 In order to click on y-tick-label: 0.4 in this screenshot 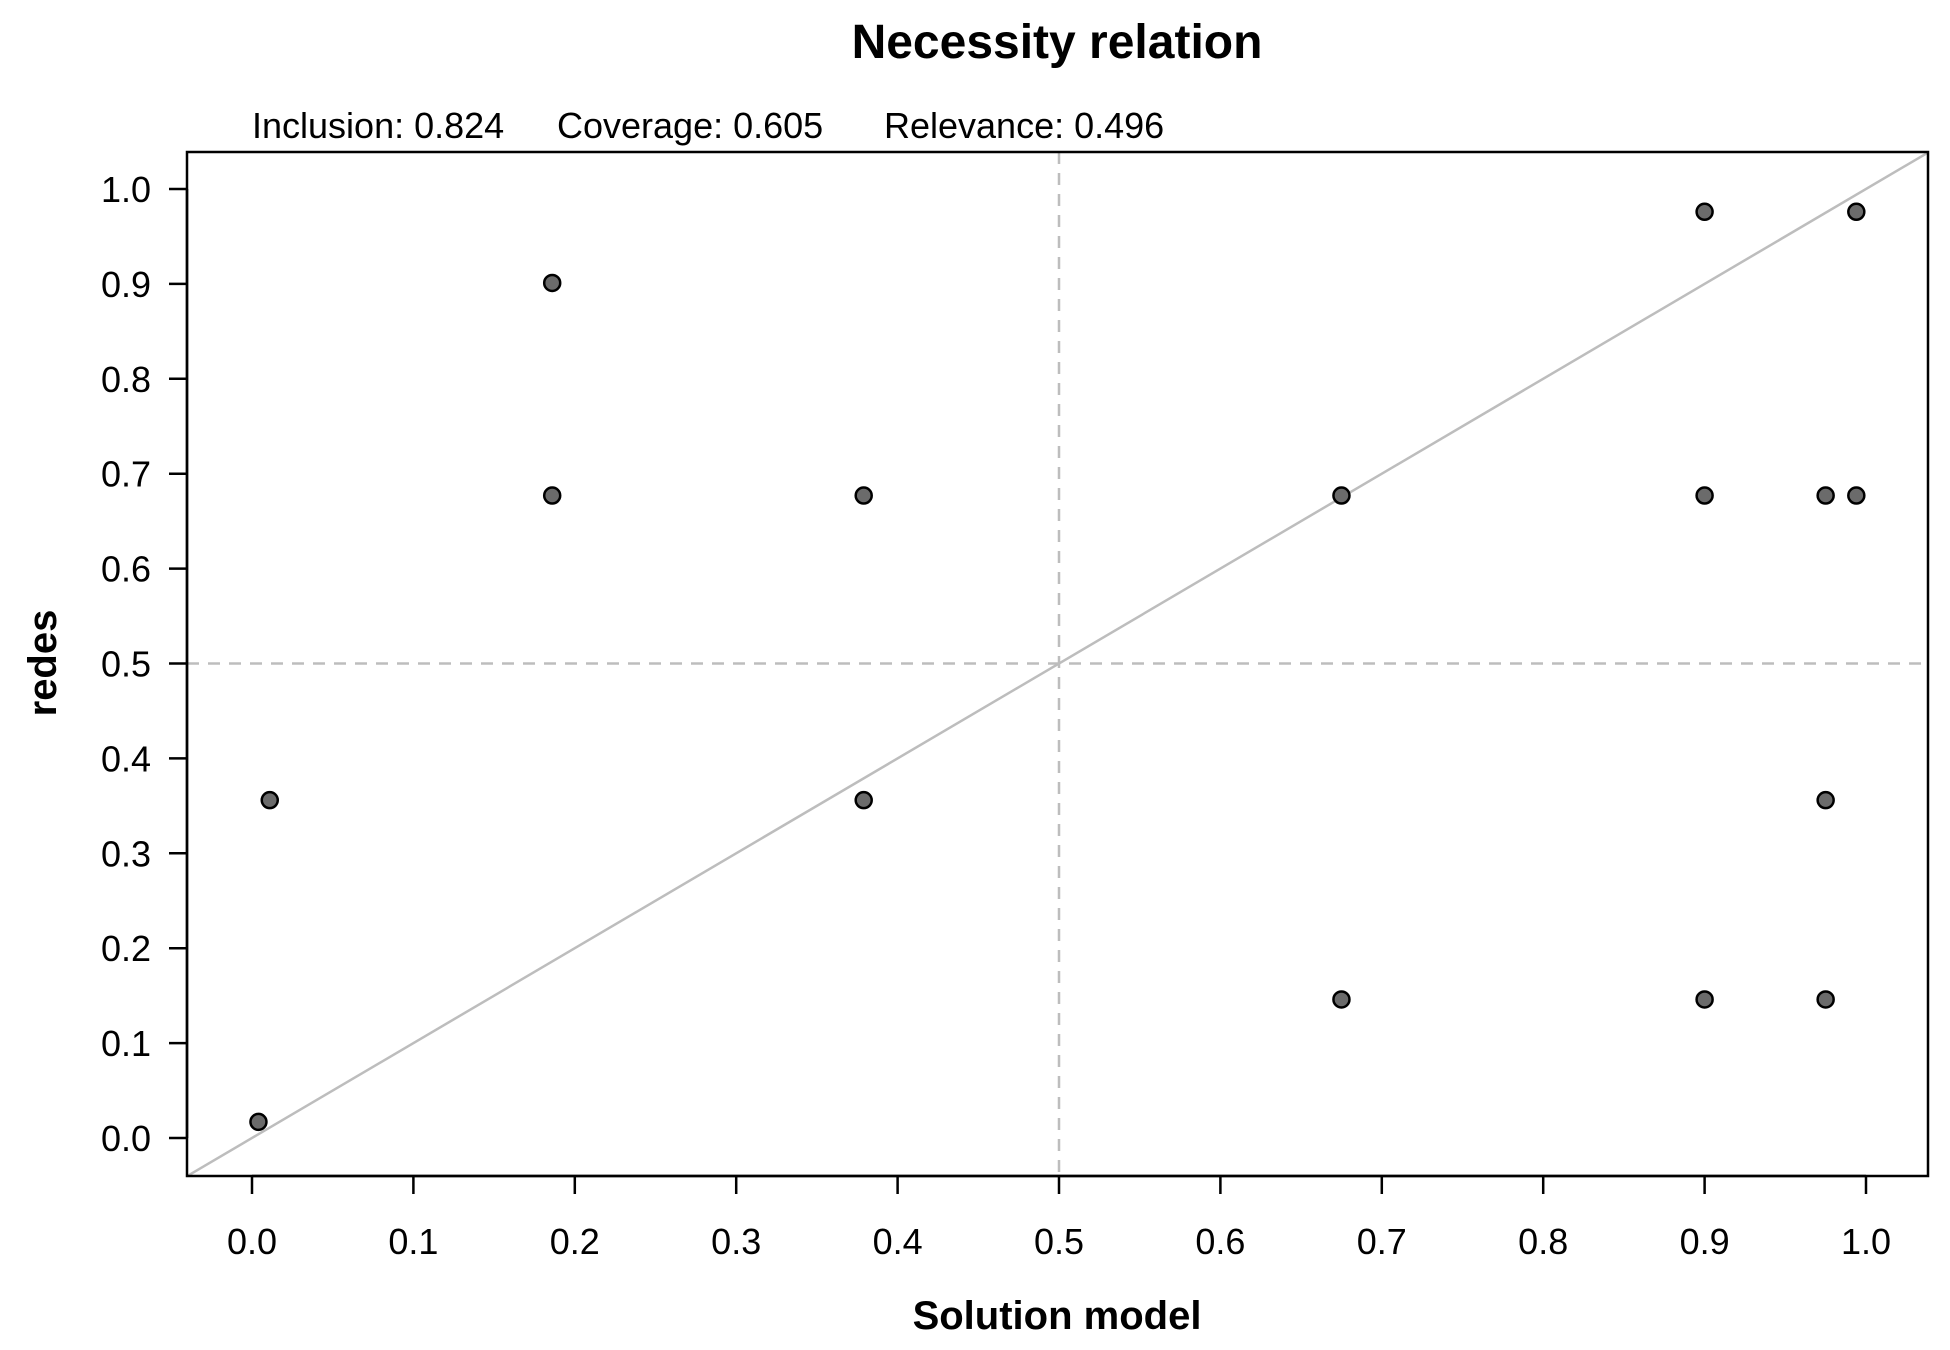, I will do `click(126, 758)`.